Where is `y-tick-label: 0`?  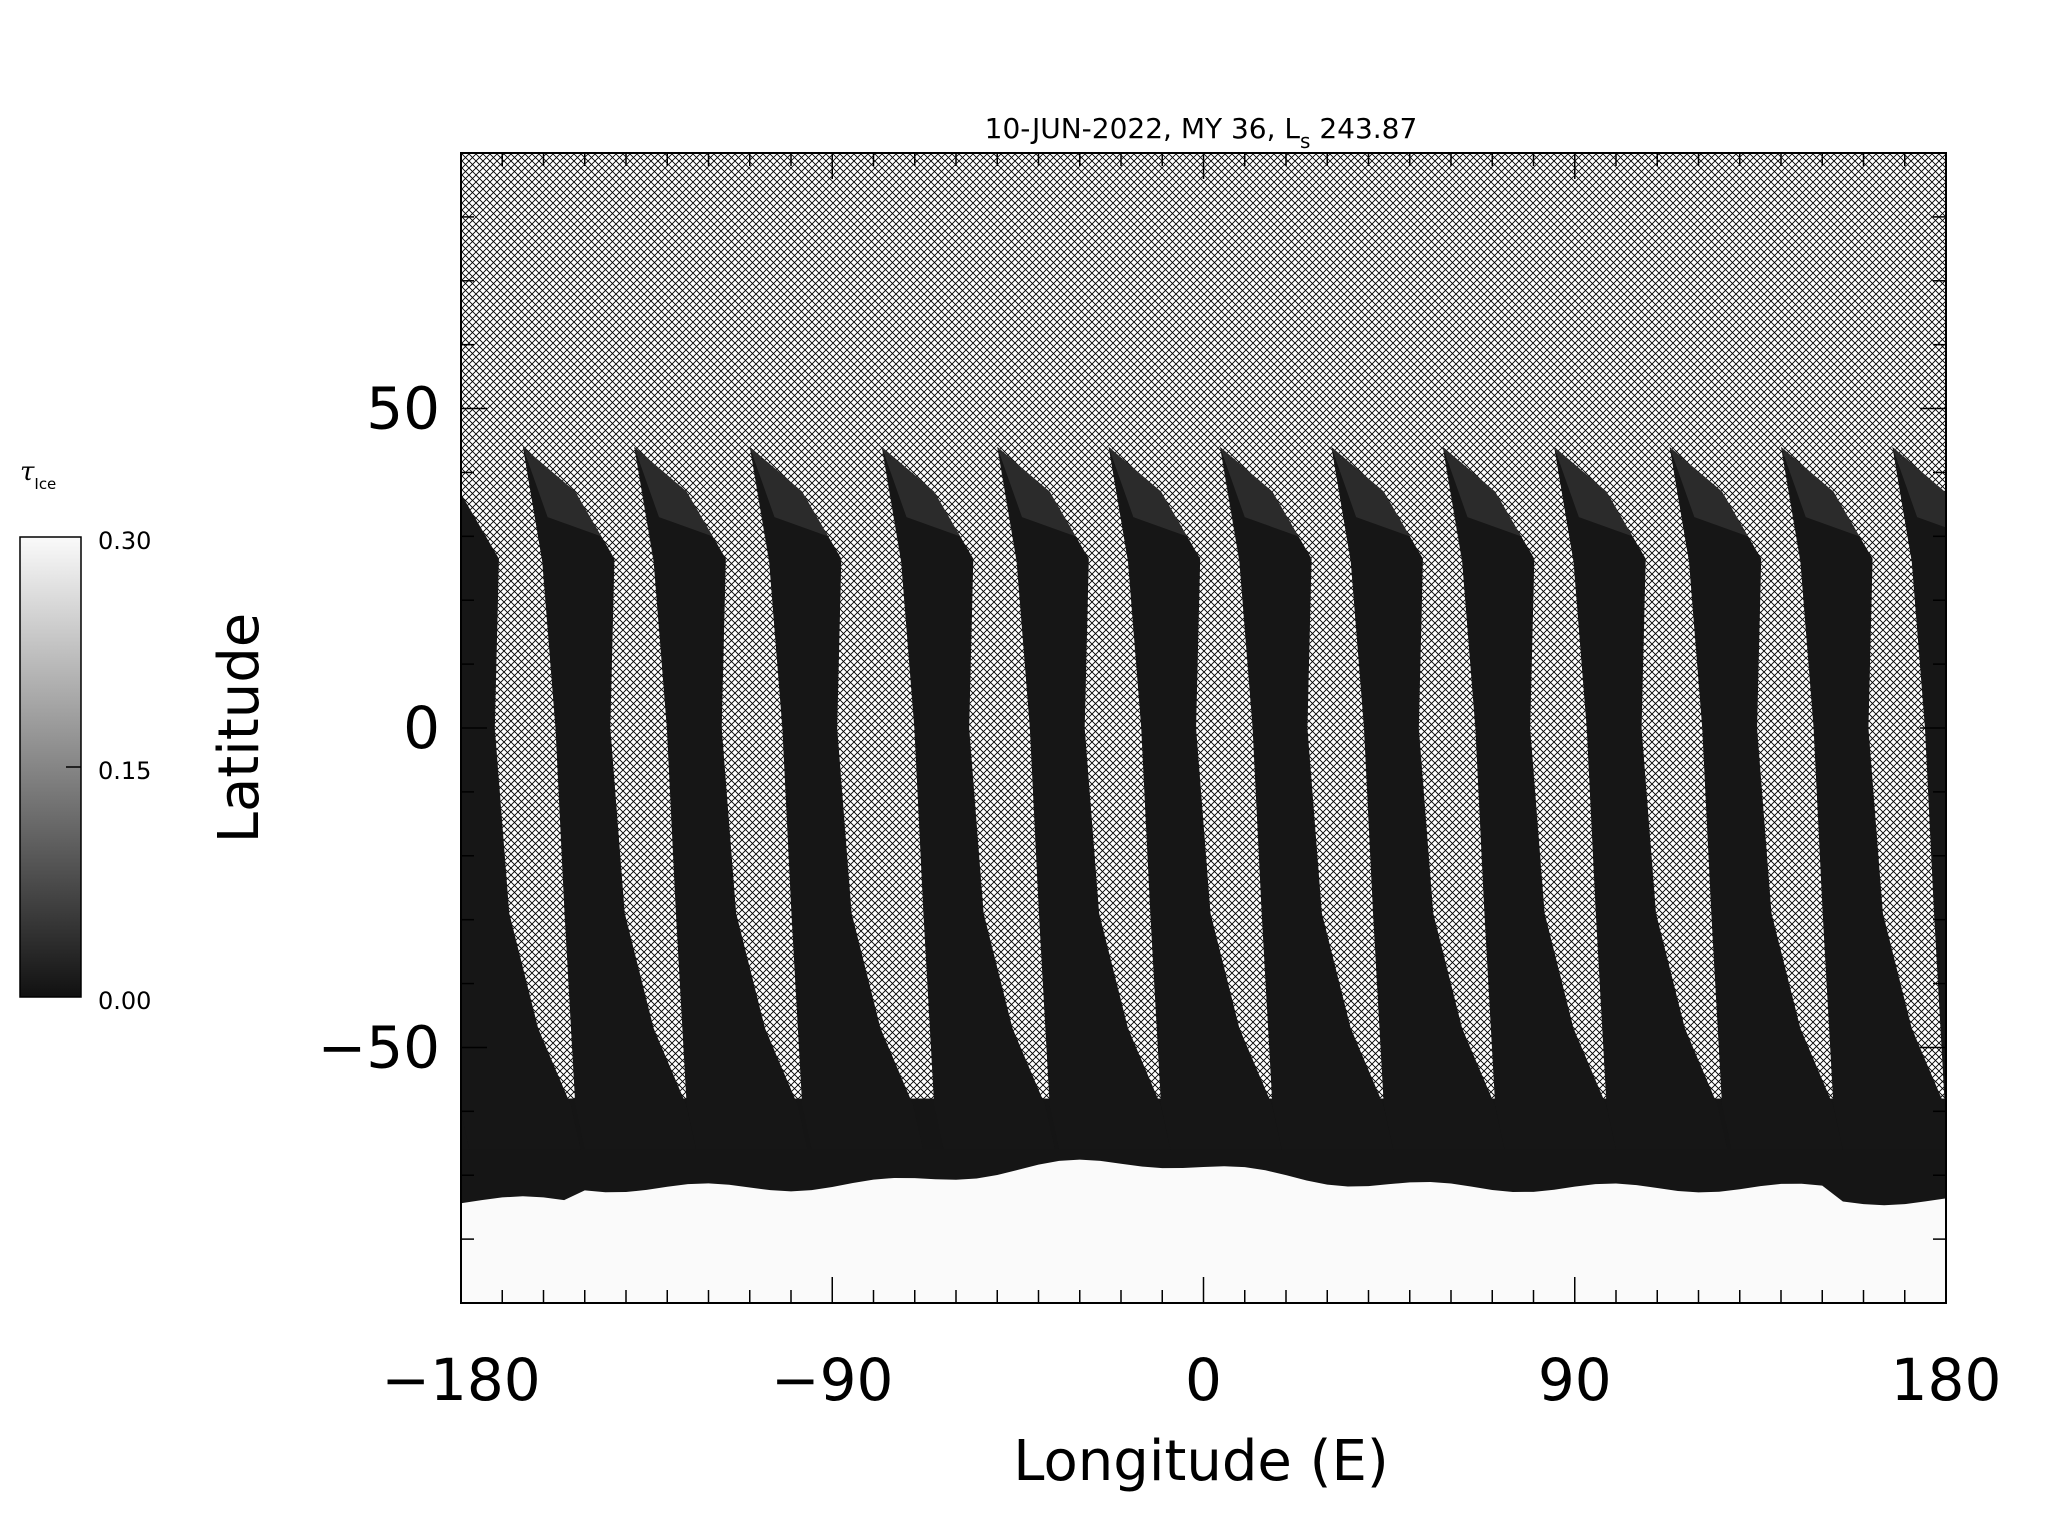
y-tick-label: 0 is located at coordinates (421, 728).